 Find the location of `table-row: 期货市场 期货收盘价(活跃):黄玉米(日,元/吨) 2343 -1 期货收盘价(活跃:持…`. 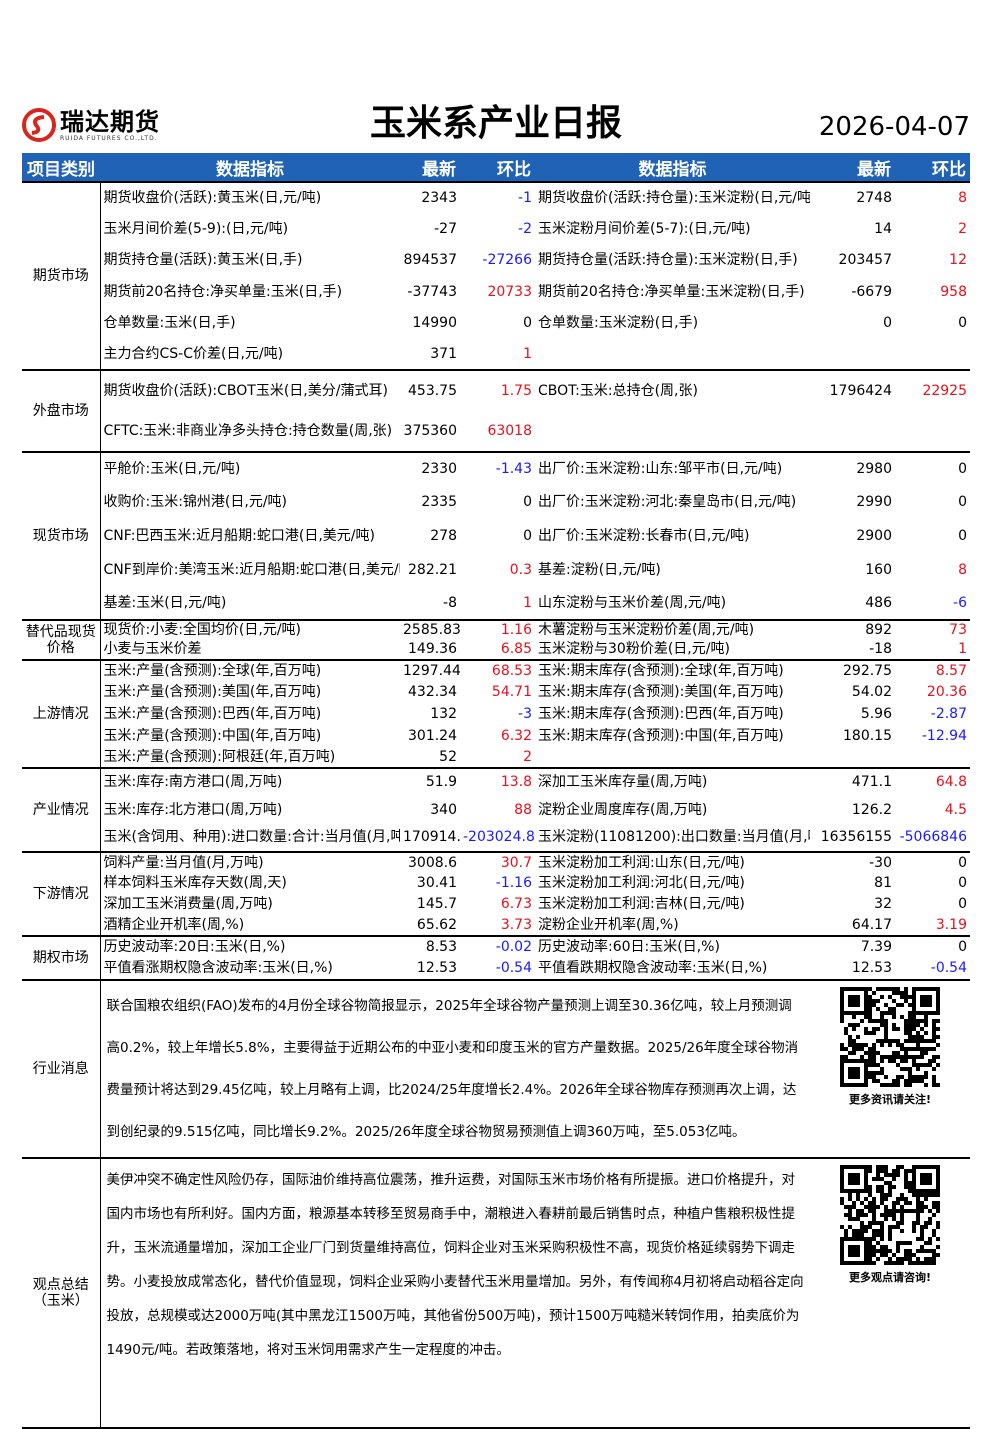

table-row: 期货市场 期货收盘价(活跃):黄玉米(日,元/吨) 2343 -1 期货收盘价(活跃:持… is located at coordinates (496, 275).